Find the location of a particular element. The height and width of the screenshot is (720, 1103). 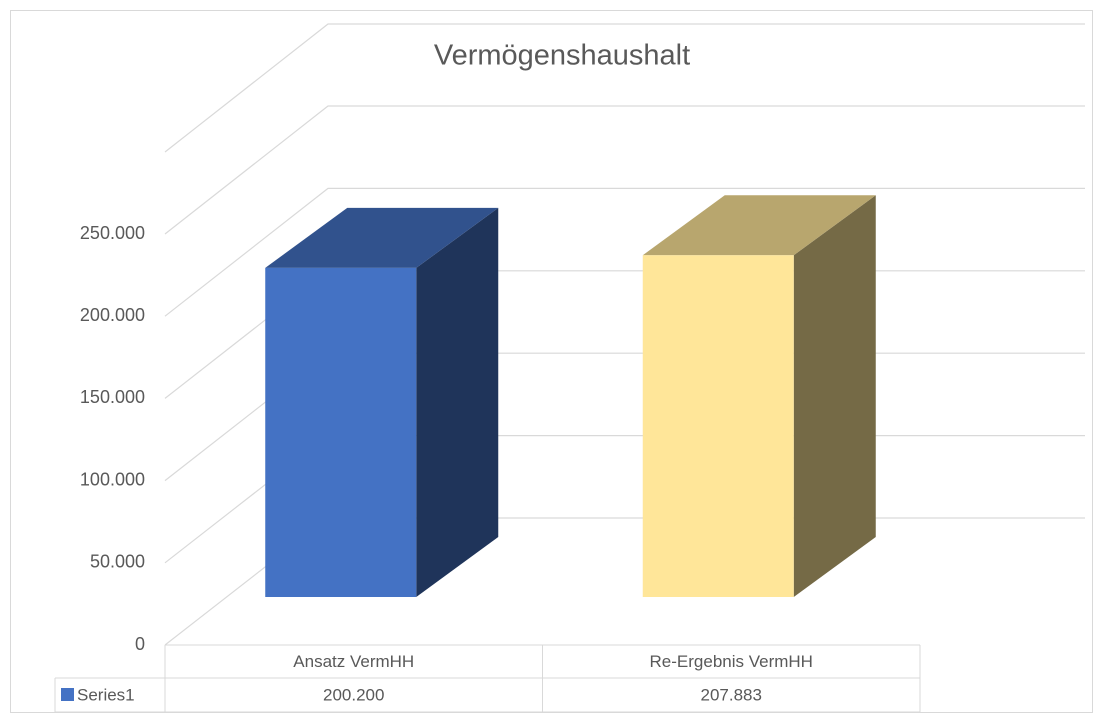

chart-title: Vermögenshaushalt is located at coordinates (562, 56).